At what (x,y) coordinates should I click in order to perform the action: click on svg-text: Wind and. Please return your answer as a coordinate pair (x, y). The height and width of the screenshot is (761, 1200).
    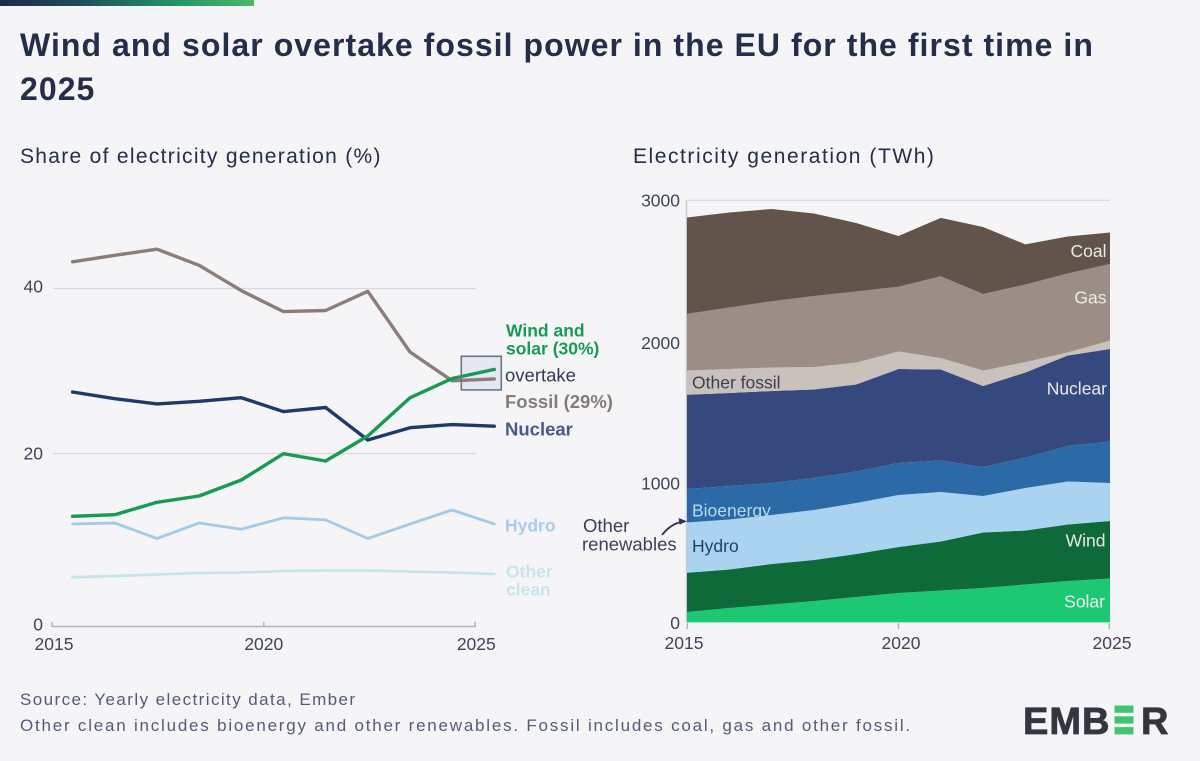
    Looking at the image, I should click on (545, 331).